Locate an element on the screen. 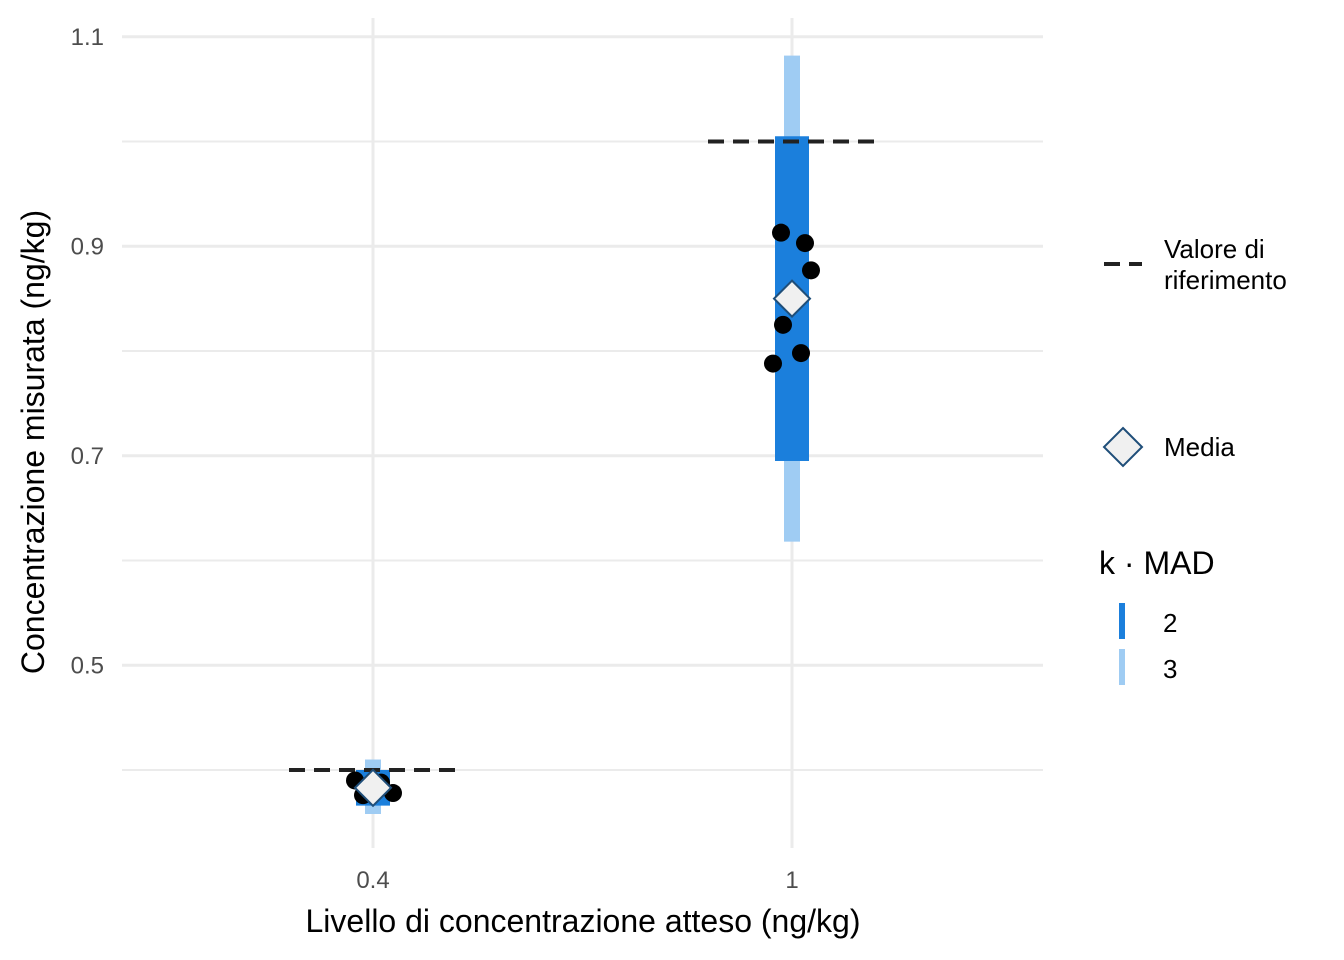 The width and height of the screenshot is (1344, 960). x-axis-title: Livello di concentrazione atteso (ng/kg) is located at coordinates (583, 921).